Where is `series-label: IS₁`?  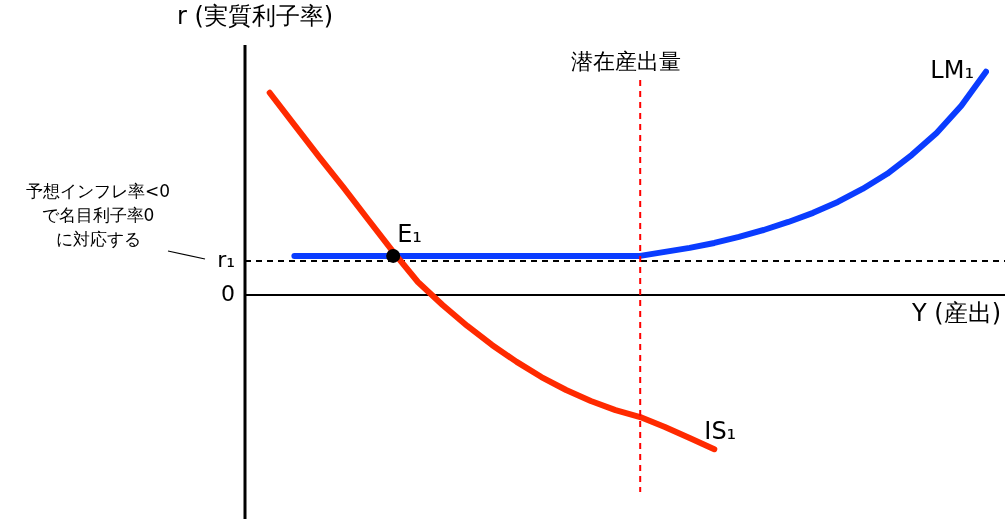 series-label: IS₁ is located at coordinates (720, 431).